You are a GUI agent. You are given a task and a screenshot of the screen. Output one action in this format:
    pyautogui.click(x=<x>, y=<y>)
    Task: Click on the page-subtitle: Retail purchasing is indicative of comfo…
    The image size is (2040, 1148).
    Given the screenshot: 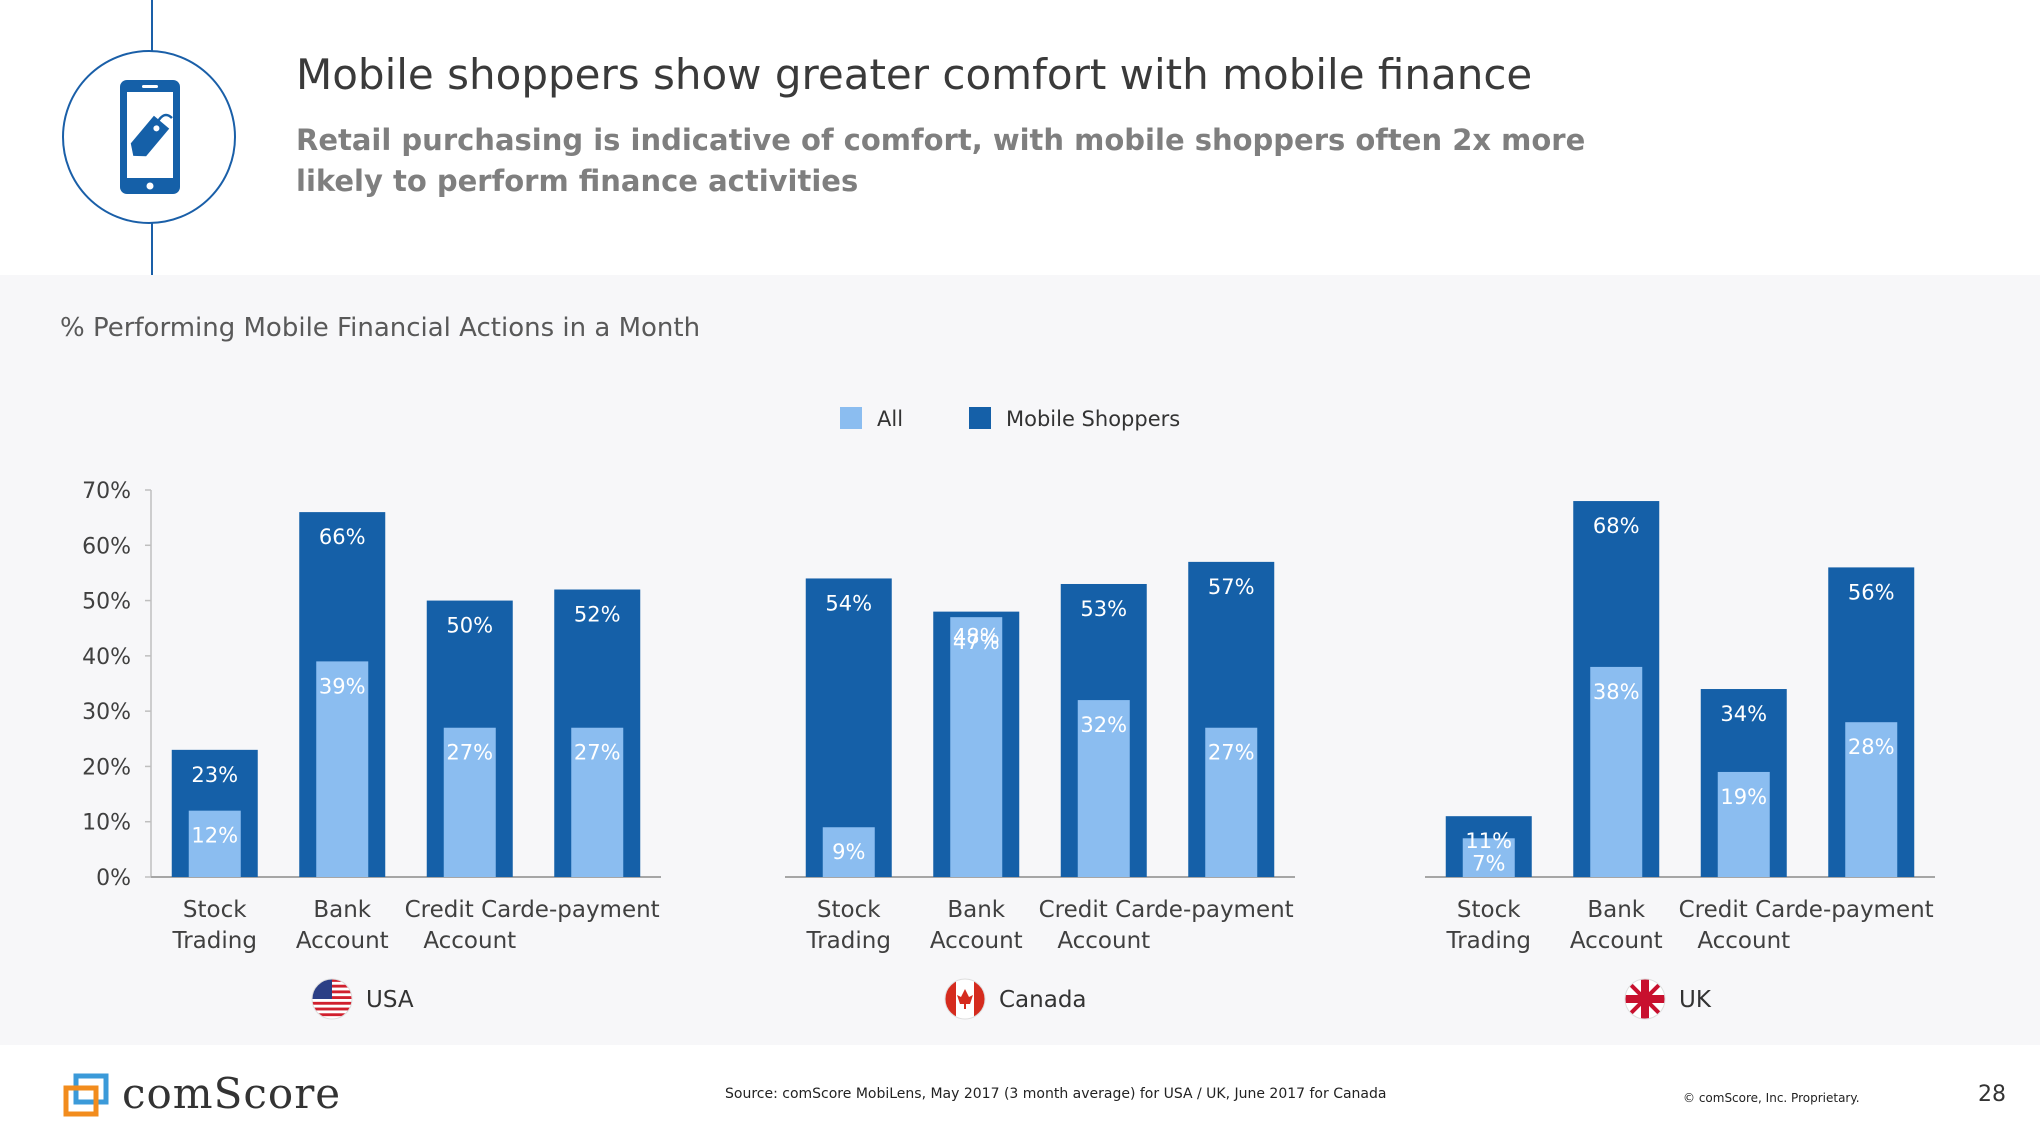 What is the action you would take?
    pyautogui.click(x=941, y=160)
    